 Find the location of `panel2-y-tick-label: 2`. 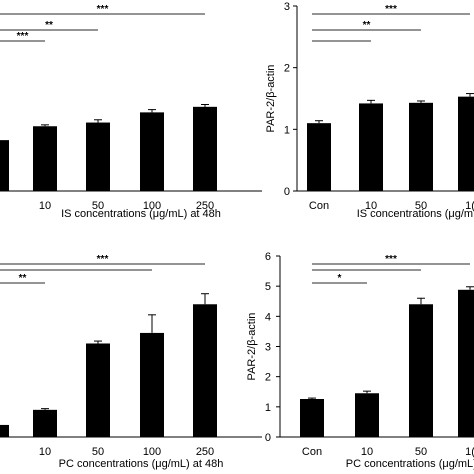

panel2-y-tick-label: 2 is located at coordinates (287, 69).